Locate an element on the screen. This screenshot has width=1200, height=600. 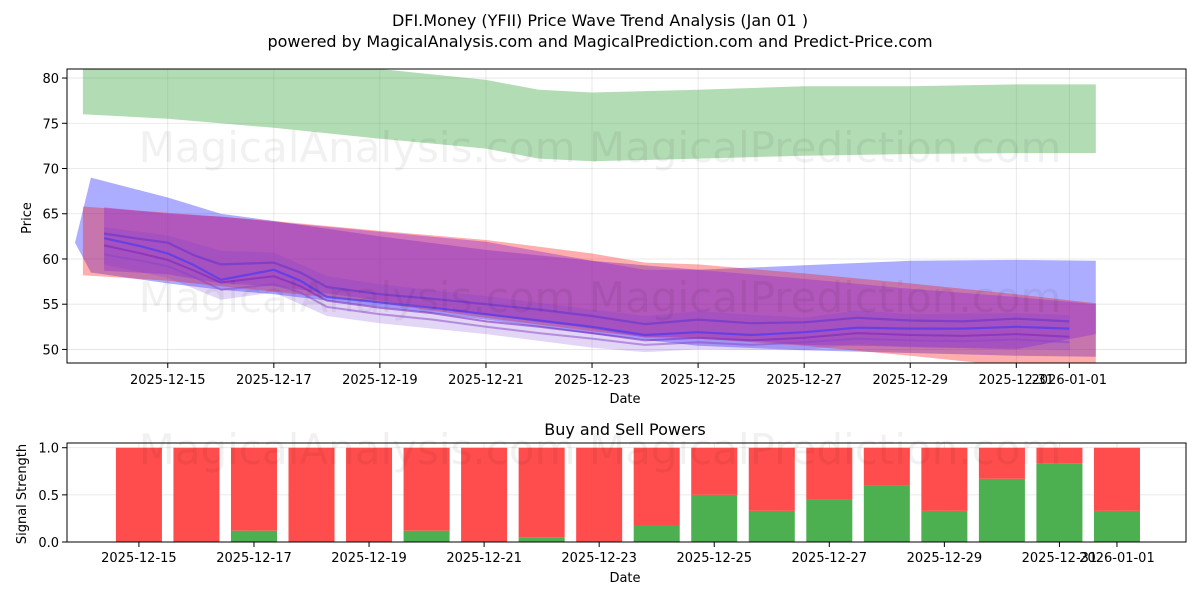
signal-ylabel: Signal Strength is located at coordinates (22, 494).